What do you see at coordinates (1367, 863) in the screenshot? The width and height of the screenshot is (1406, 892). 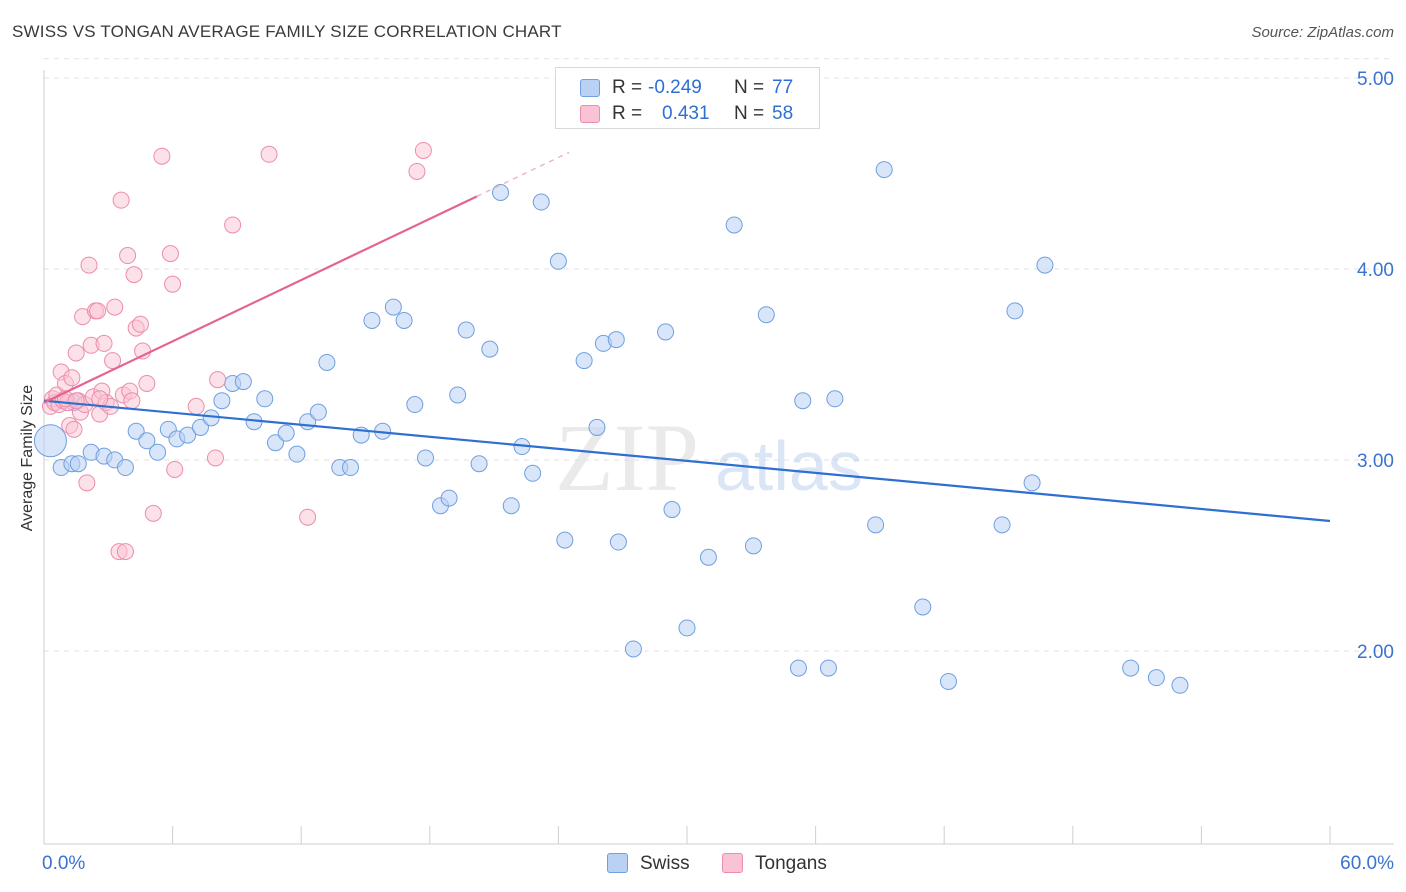 I see `x-tick-label: 60.0%` at bounding box center [1367, 863].